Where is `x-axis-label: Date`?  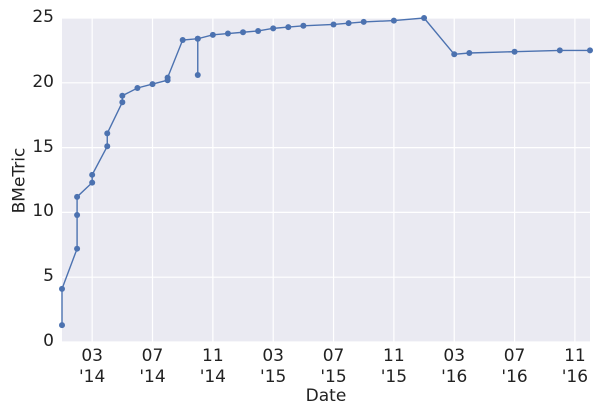 x-axis-label: Date is located at coordinates (326, 396).